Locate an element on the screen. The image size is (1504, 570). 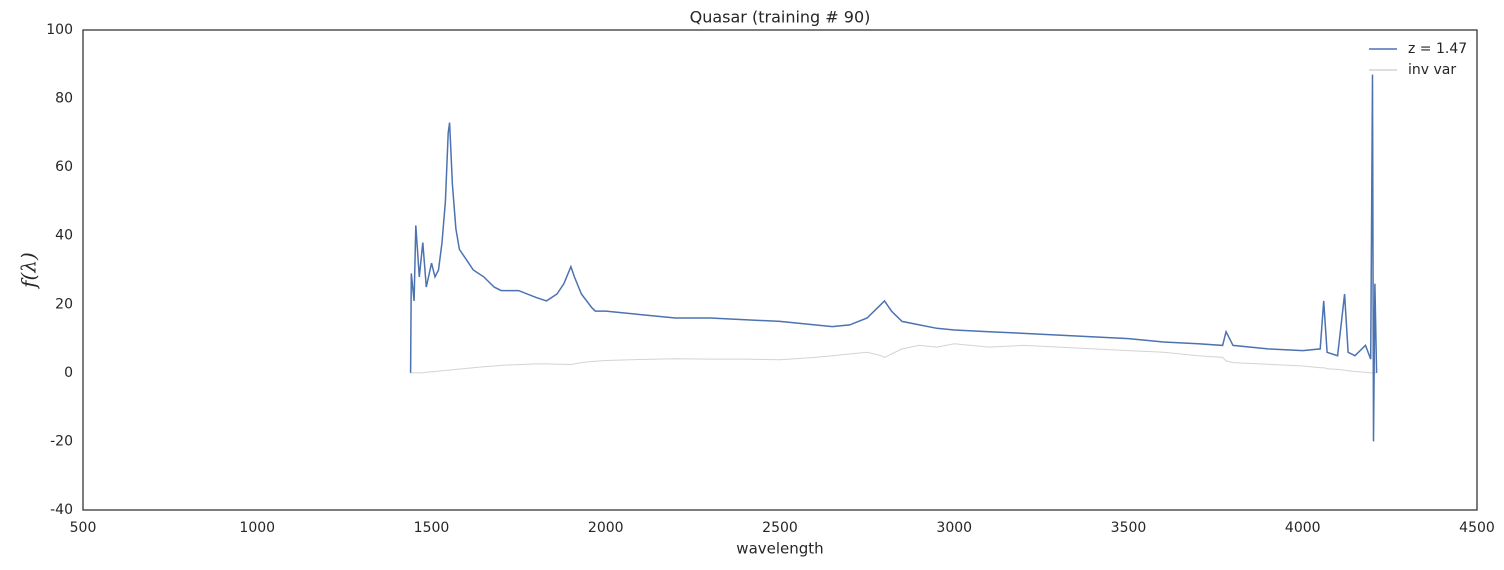
chart-title: Quasar (training # 90) is located at coordinates (780, 17).